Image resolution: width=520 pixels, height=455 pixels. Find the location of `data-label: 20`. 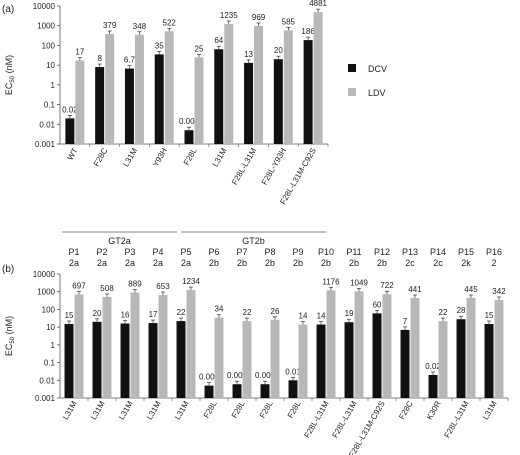

data-label: 20 is located at coordinates (97, 313).